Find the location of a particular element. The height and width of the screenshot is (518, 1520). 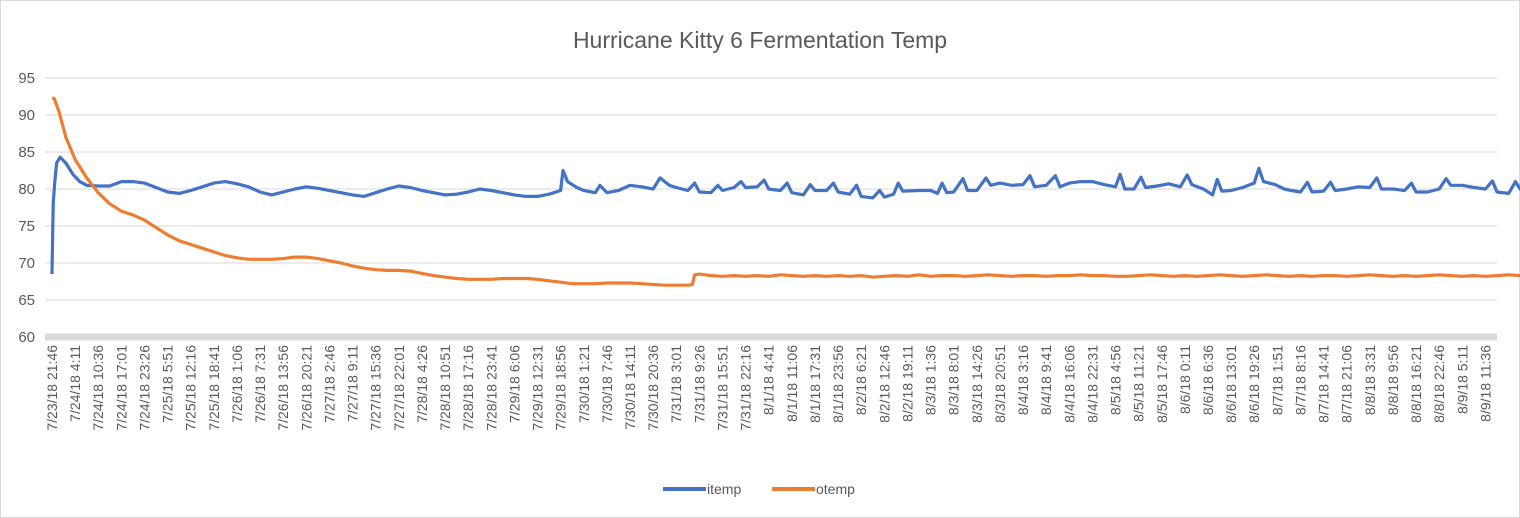

x-tick-label: 7/28/18 10:51 is located at coordinates (445, 388).